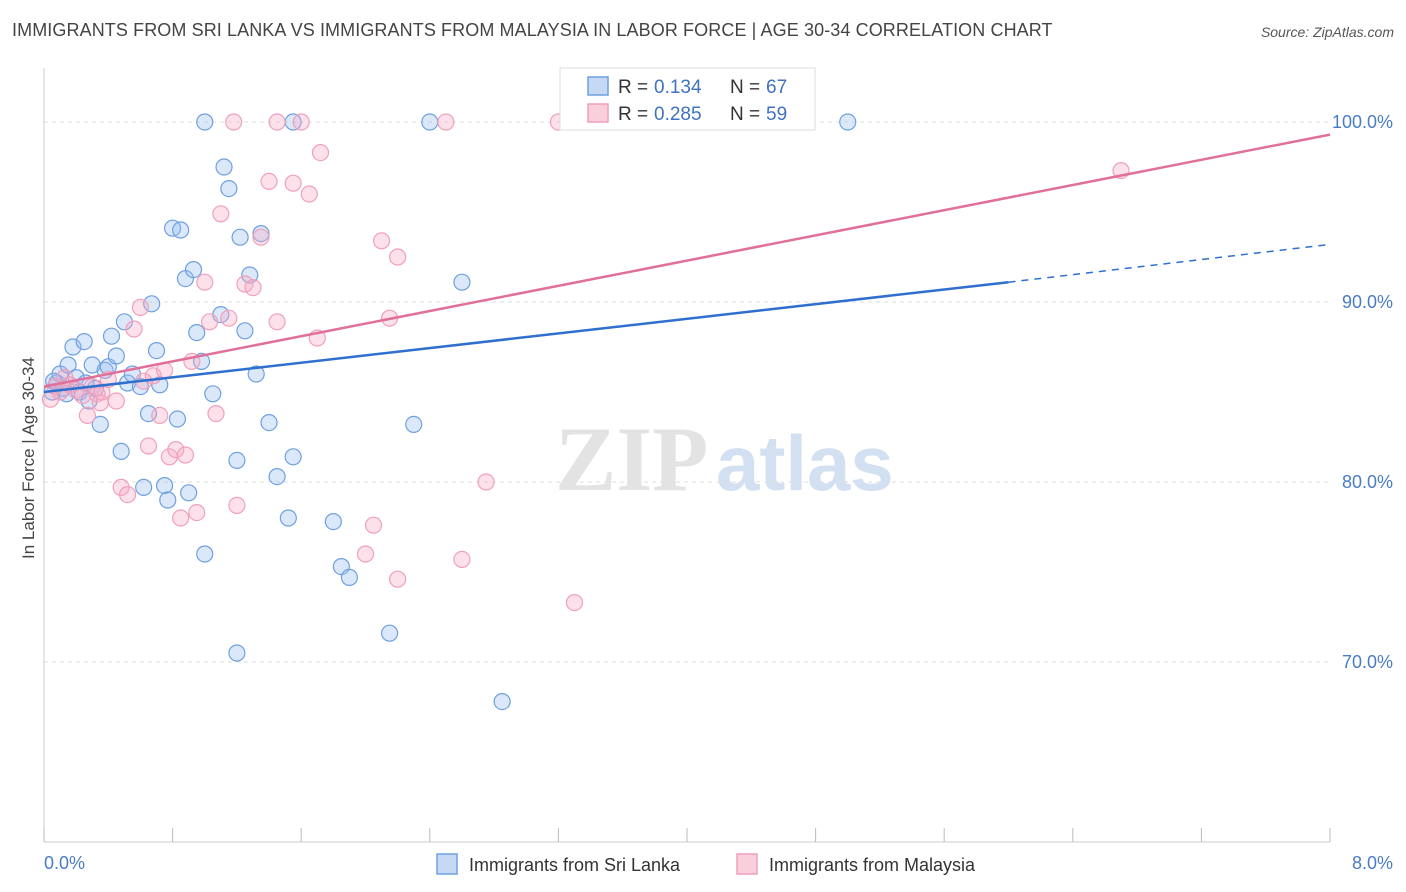 The height and width of the screenshot is (892, 1406). I want to click on trend-line-sri-lanka, so click(526, 337).